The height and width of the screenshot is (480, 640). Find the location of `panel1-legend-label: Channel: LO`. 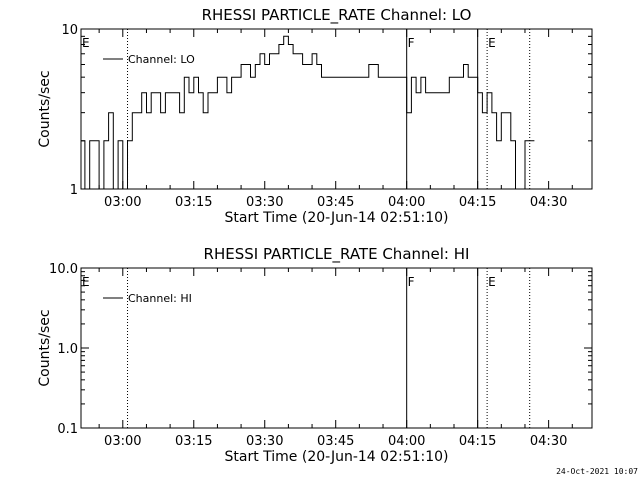

panel1-legend-label: Channel: LO is located at coordinates (161, 59).